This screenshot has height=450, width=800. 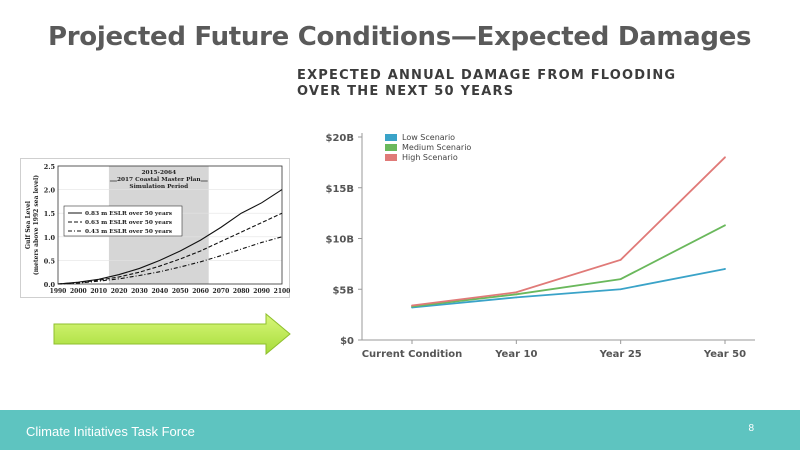 I want to click on plot-frame, so click(x=170, y=225).